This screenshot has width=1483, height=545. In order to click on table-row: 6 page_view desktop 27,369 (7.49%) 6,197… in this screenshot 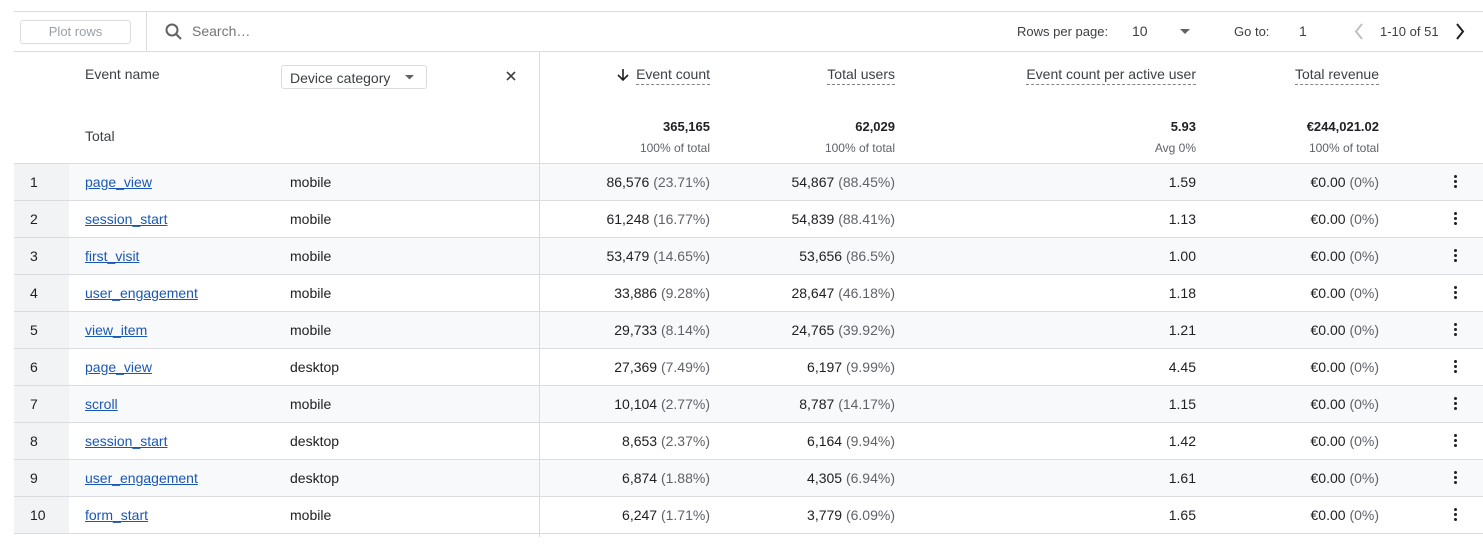, I will do `click(748, 367)`.